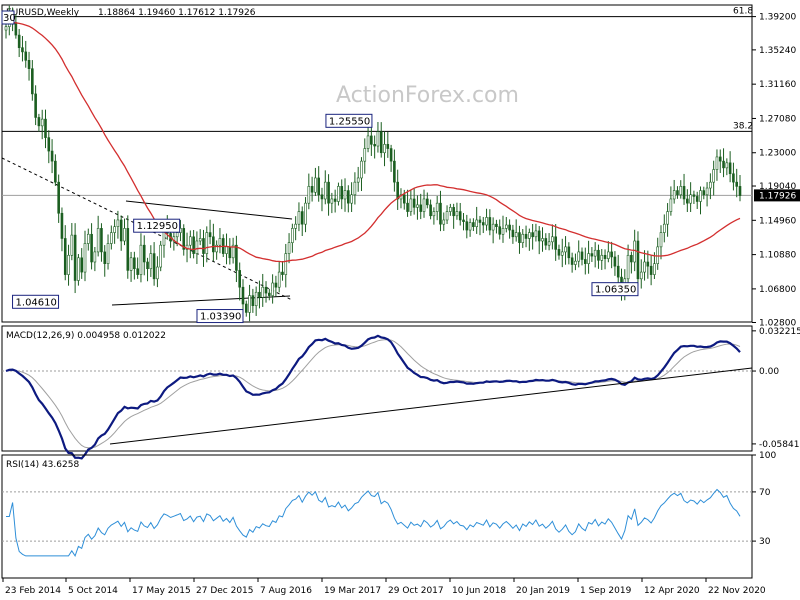 The width and height of the screenshot is (800, 600). Describe the element at coordinates (225, 591) in the screenshot. I see `x-tick-label: 27 Dec 2015` at that location.